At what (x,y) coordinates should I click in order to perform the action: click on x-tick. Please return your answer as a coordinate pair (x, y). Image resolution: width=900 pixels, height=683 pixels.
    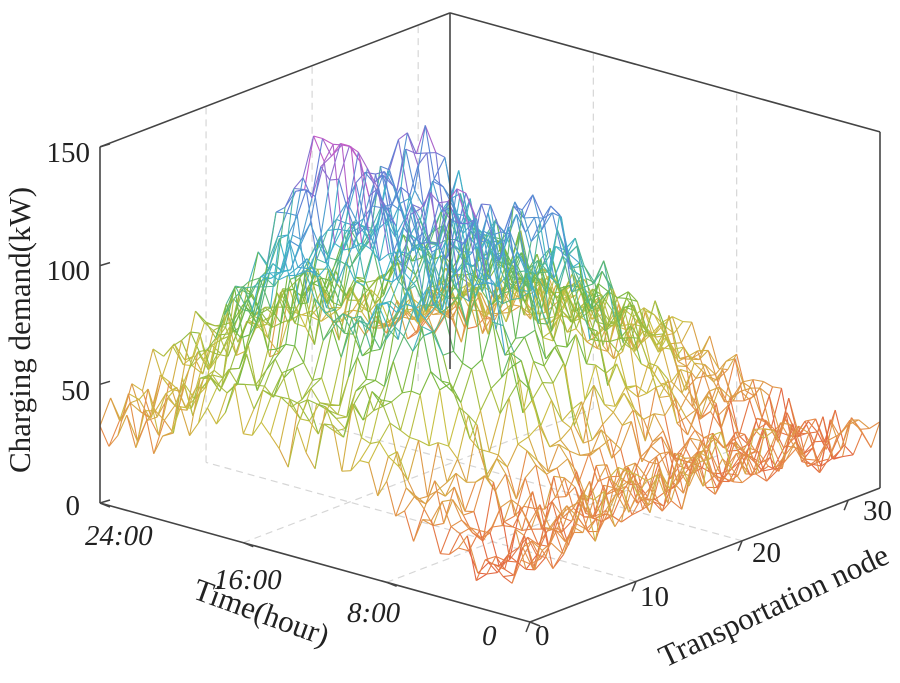
    Looking at the image, I should click on (634, 586).